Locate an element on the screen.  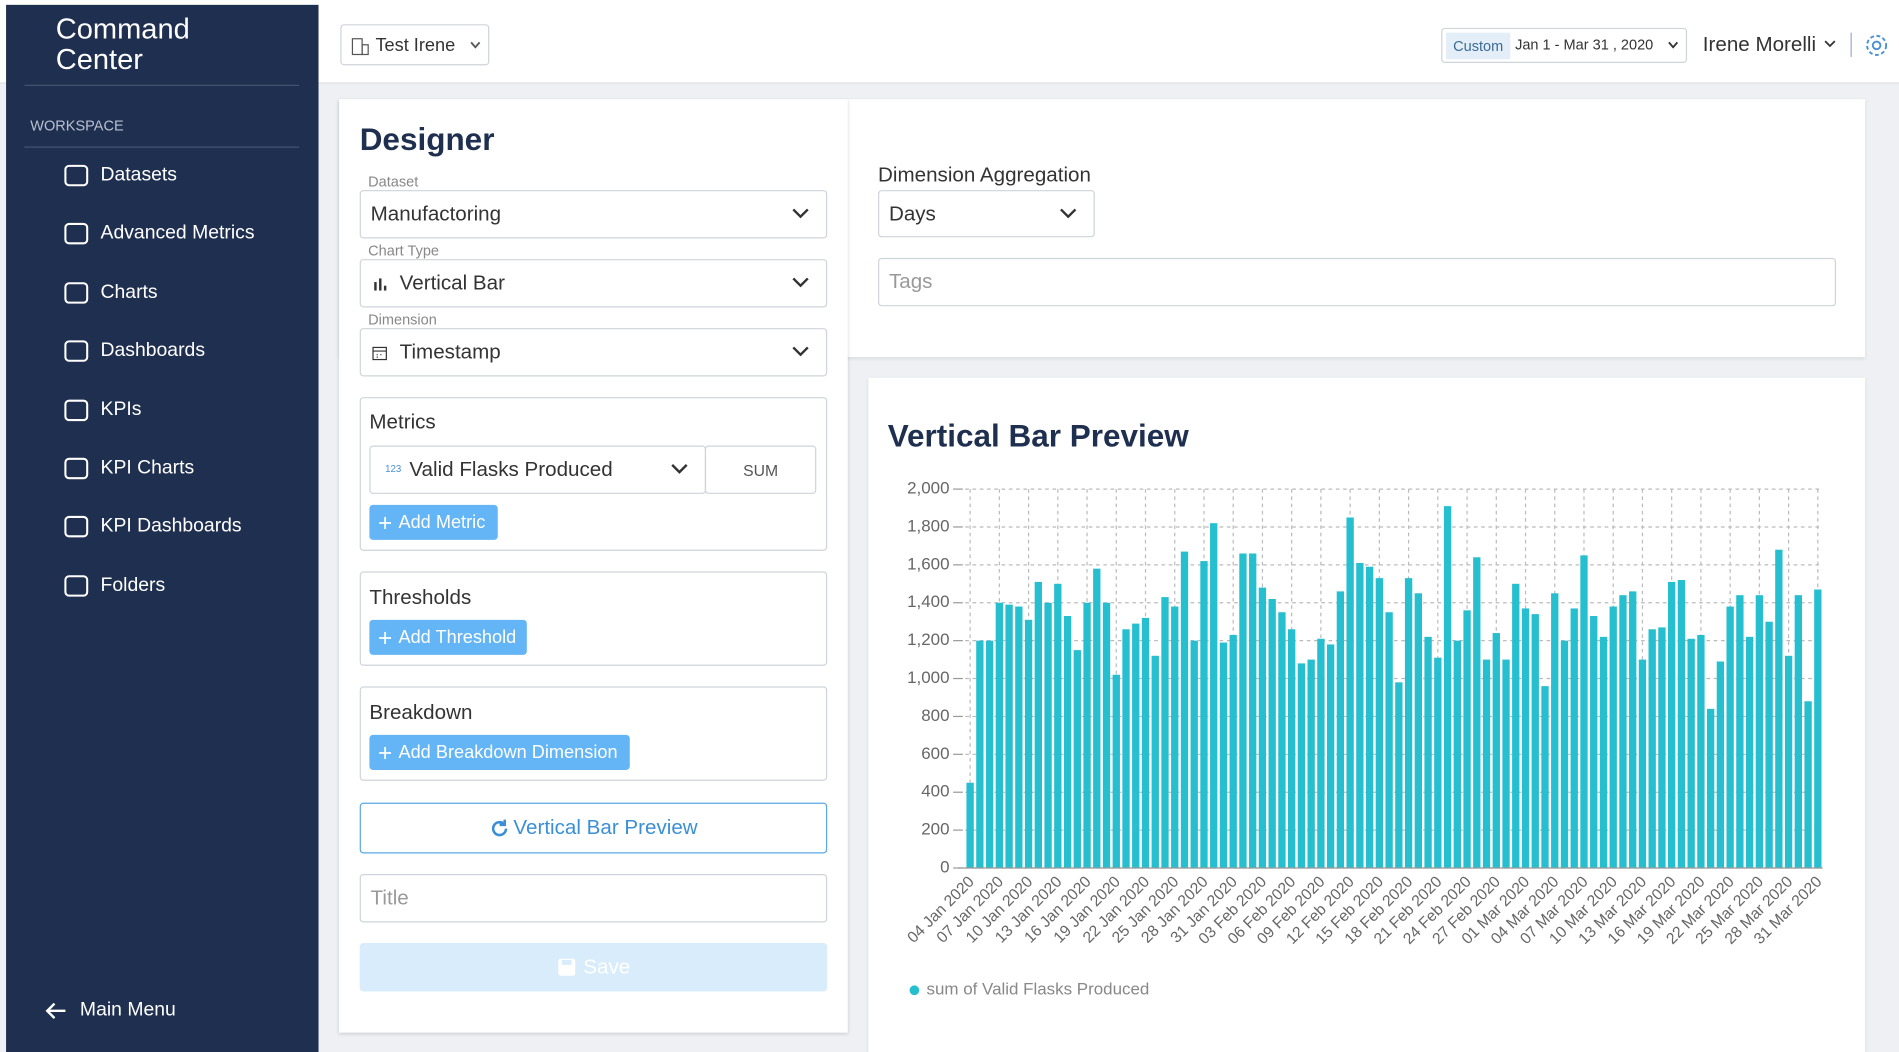
dataset-select: Manufactoring is located at coordinates (593, 214).